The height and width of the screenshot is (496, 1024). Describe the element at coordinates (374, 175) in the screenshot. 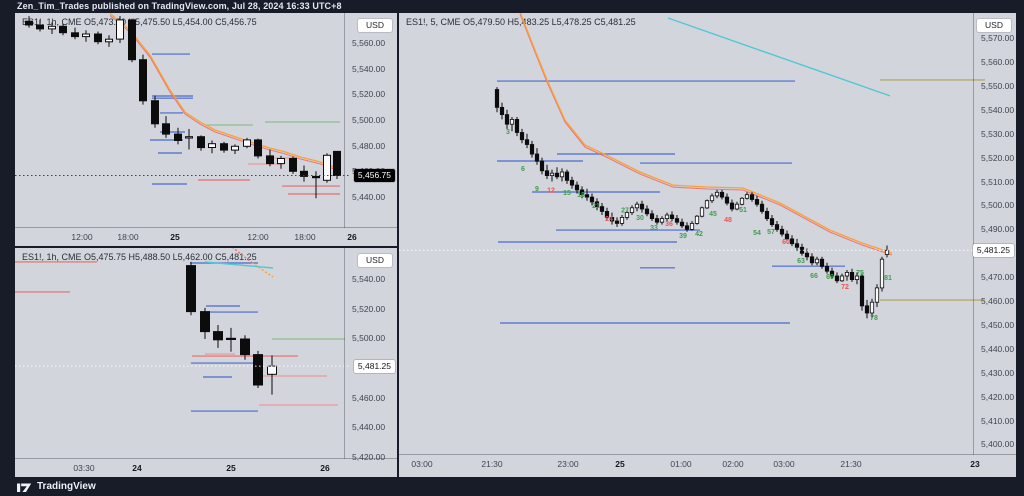

I see `last-price-tag: 5,456.75` at that location.